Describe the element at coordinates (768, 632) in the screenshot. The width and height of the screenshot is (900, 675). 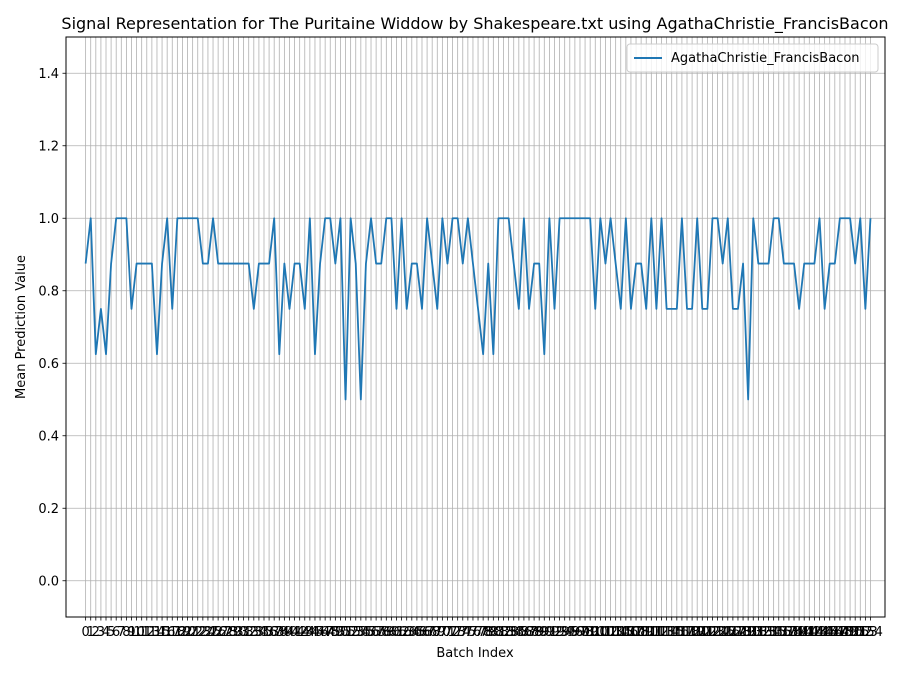
I see `x-tick-label: 134` at that location.